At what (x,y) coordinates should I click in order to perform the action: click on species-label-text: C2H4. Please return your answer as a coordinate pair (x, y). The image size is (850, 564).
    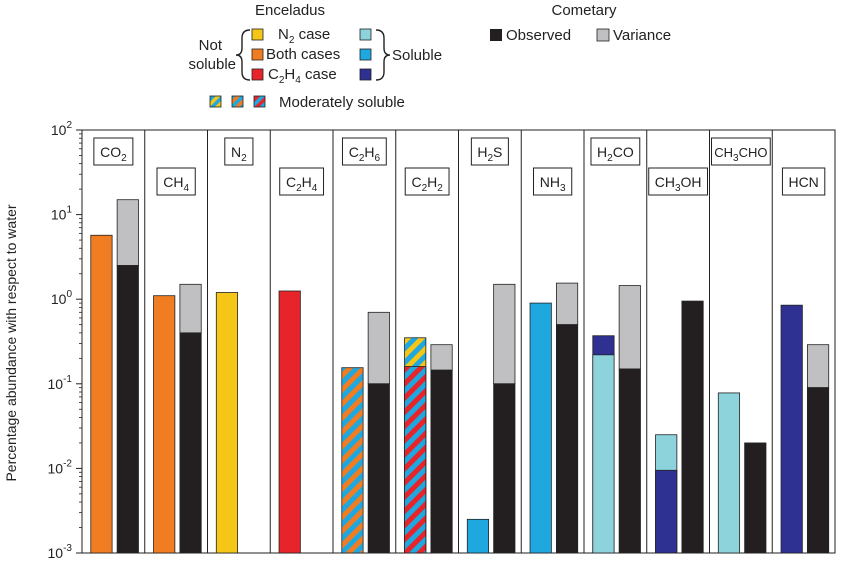
    Looking at the image, I should click on (302, 184).